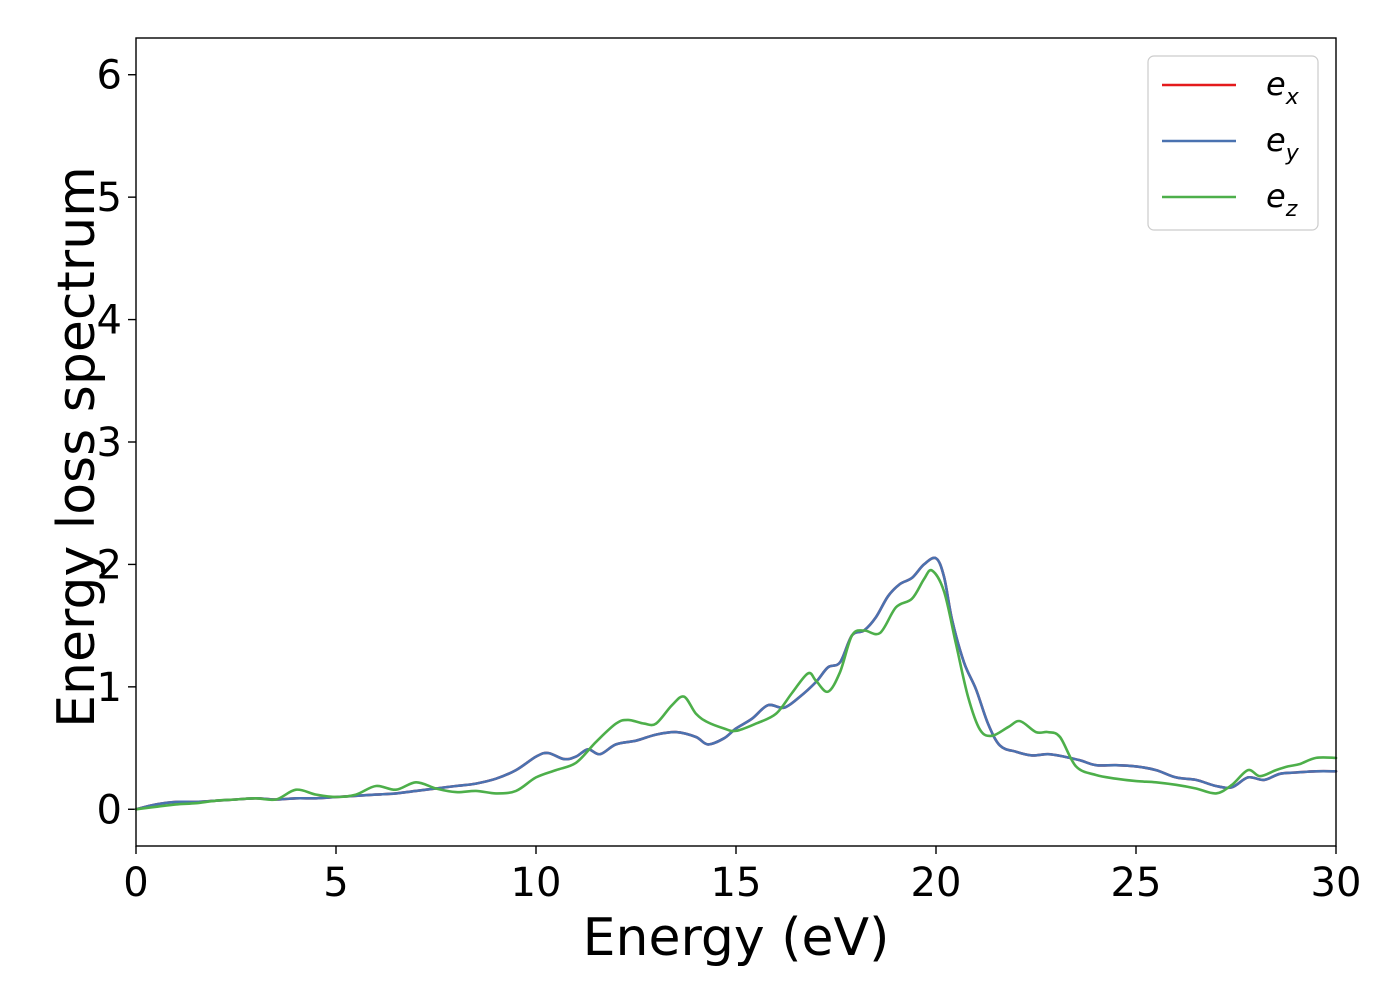 The height and width of the screenshot is (1000, 1400). Describe the element at coordinates (109, 688) in the screenshot. I see `y-tick-label: 1` at that location.